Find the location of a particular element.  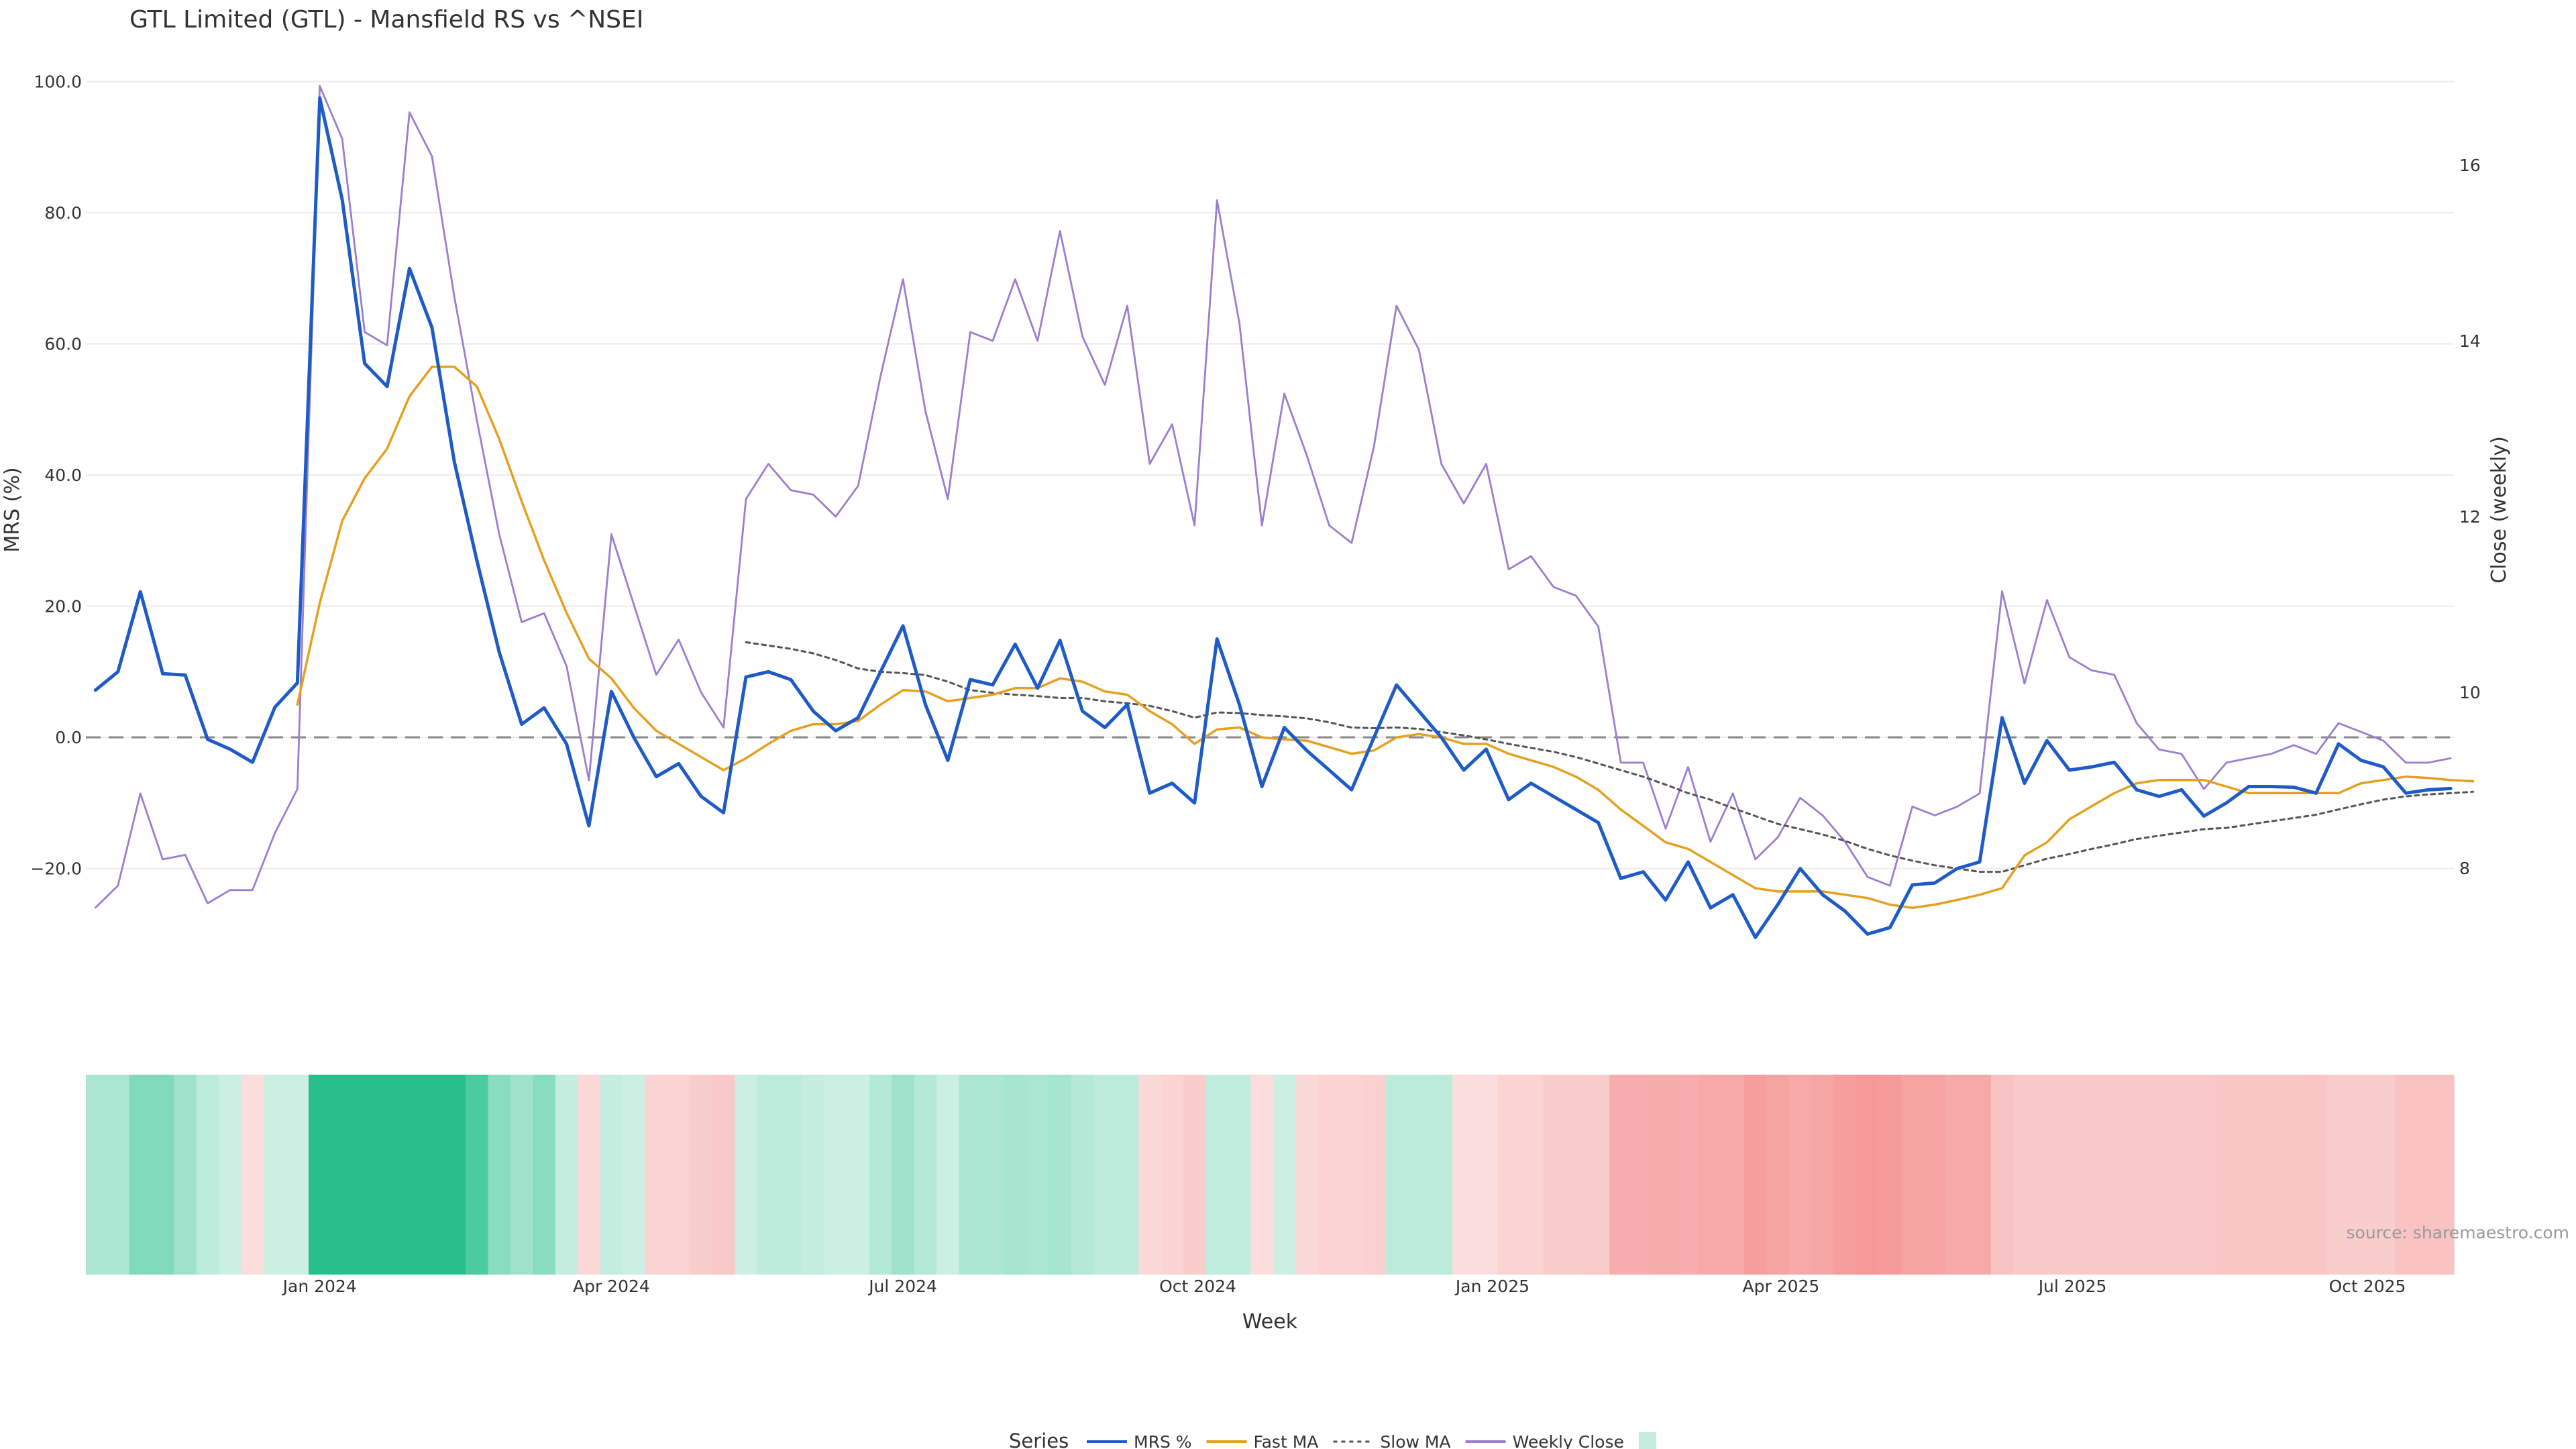

x-tick-label: Jan 2025 is located at coordinates (1491, 1286).